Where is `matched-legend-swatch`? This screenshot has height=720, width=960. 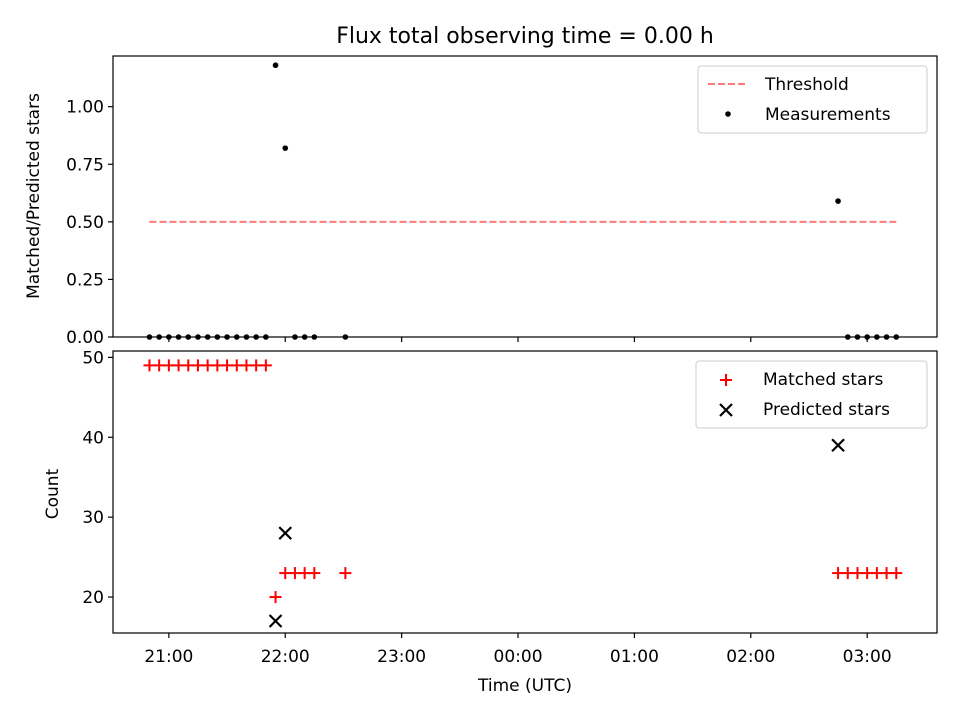 matched-legend-swatch is located at coordinates (726, 380).